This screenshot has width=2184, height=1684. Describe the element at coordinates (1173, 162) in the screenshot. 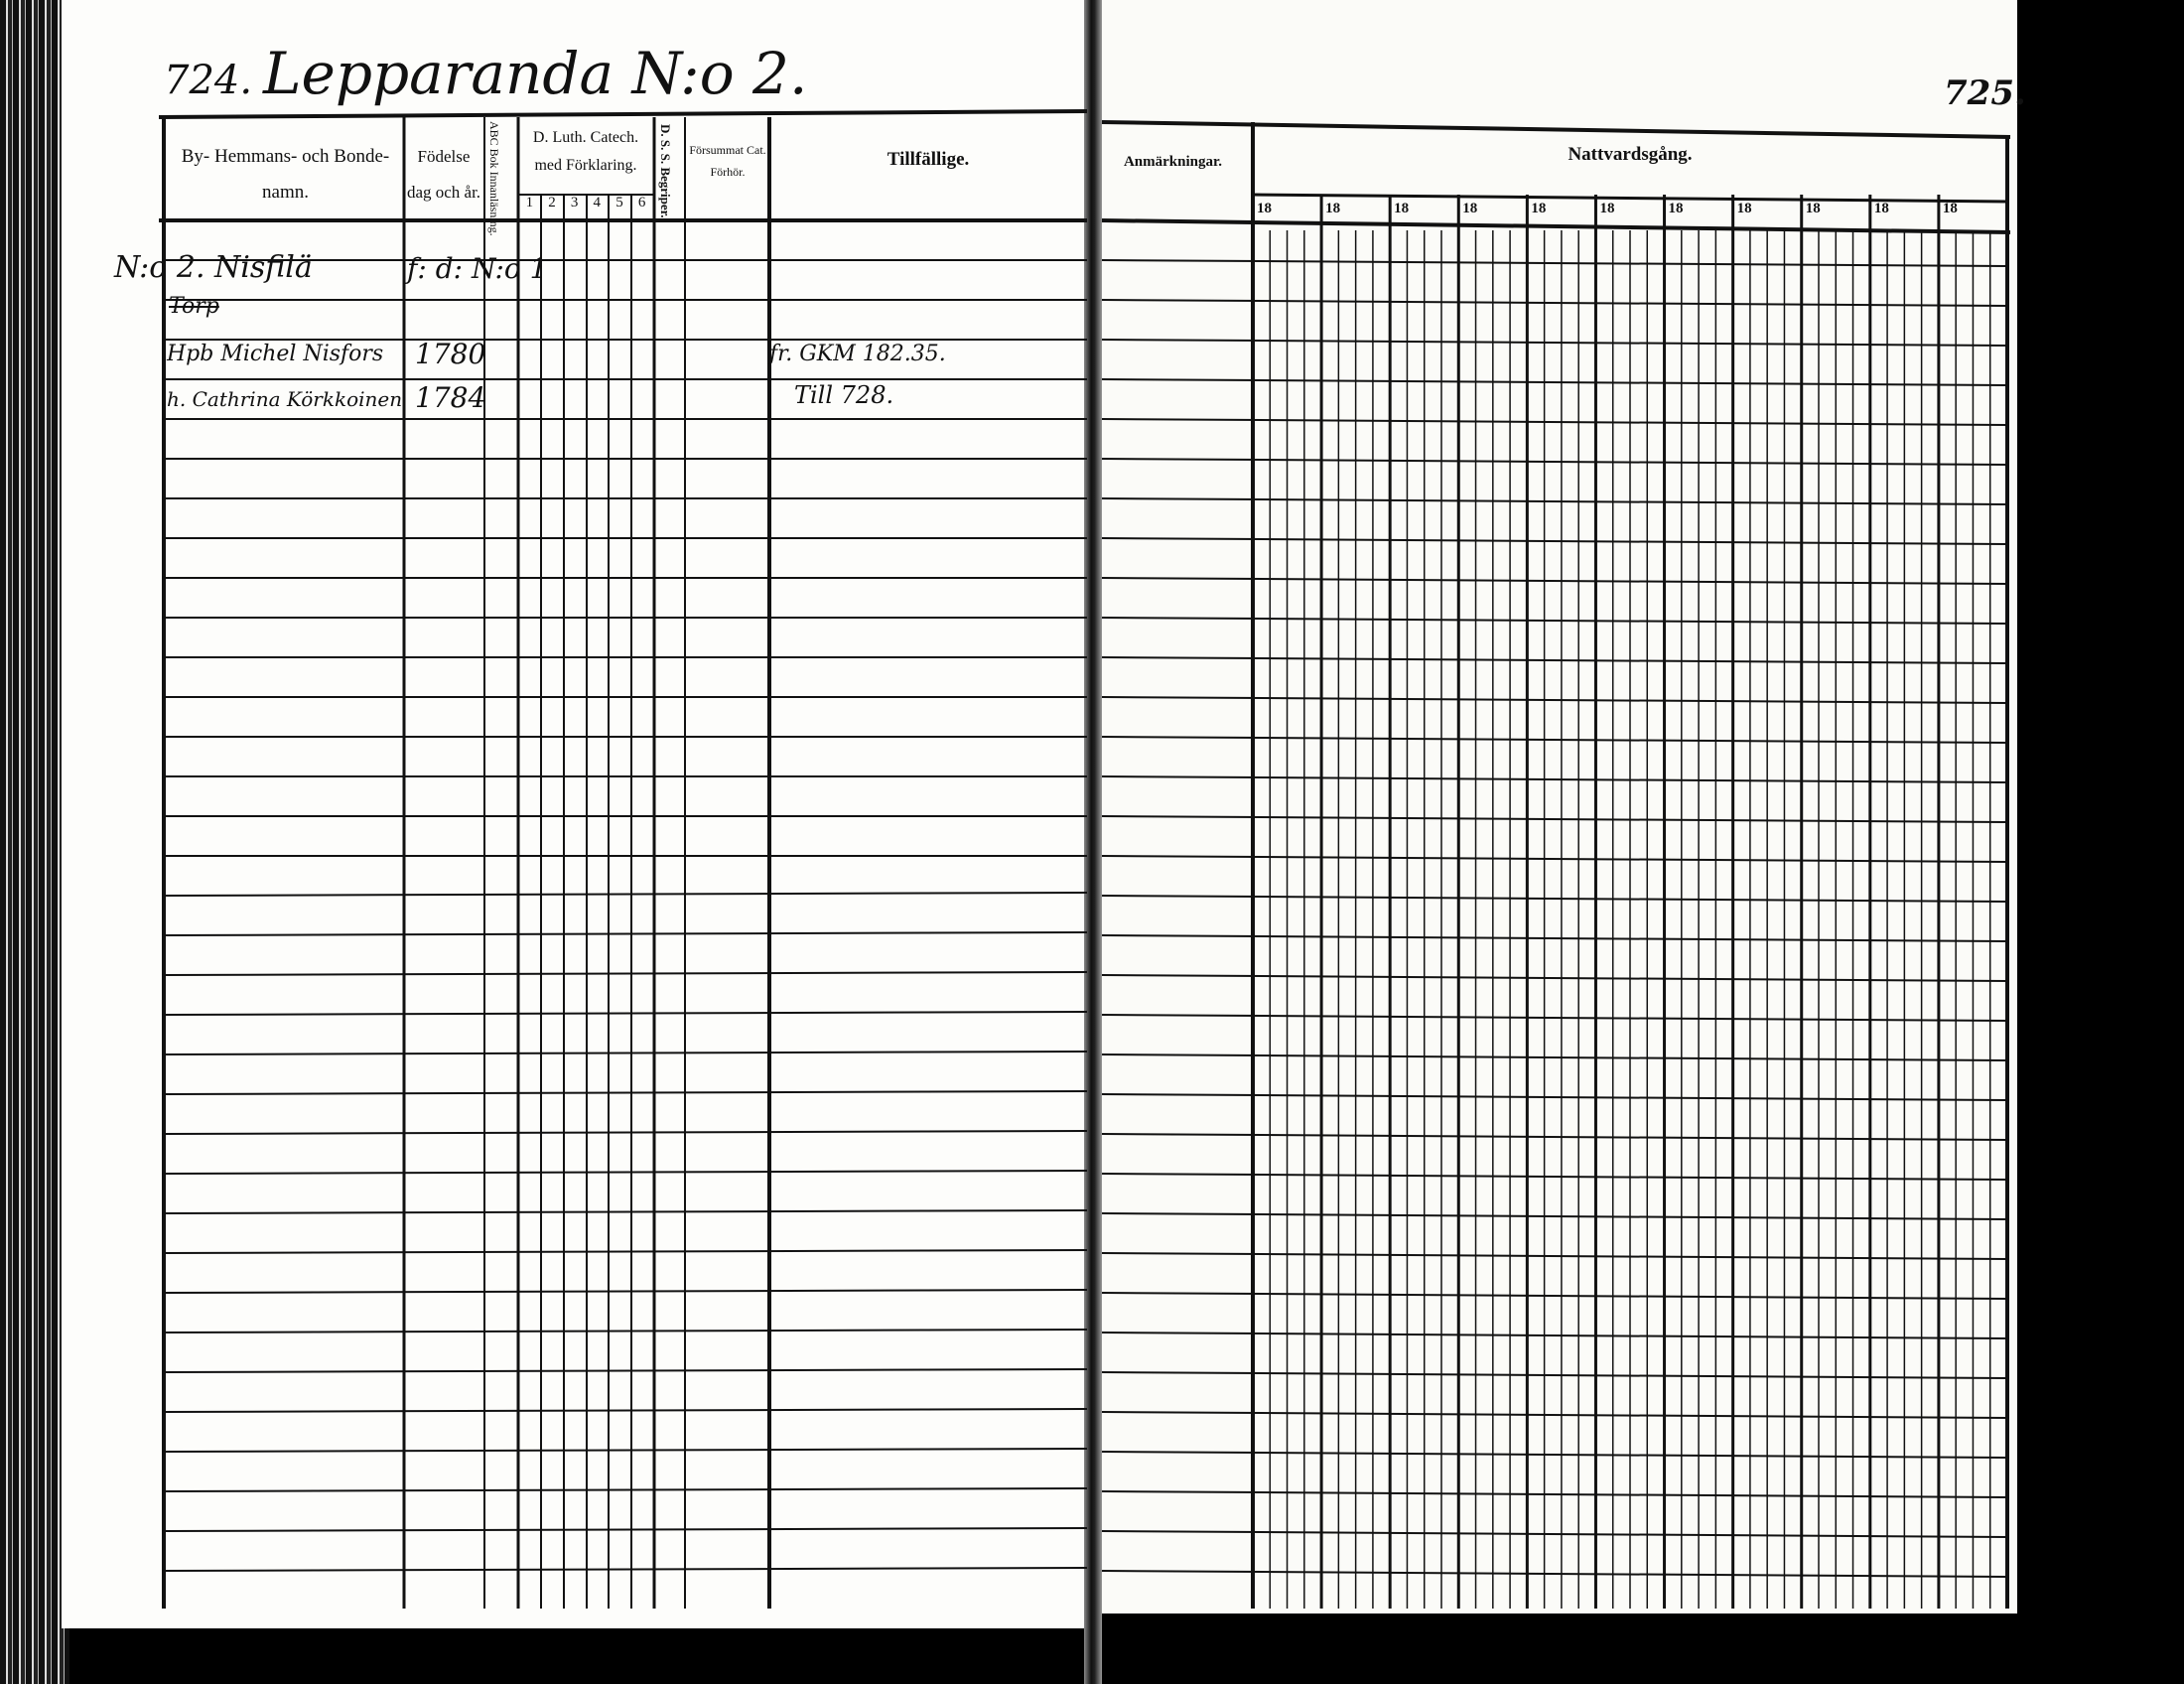

I see `header-anmarkningar: Anmärkningar.` at that location.